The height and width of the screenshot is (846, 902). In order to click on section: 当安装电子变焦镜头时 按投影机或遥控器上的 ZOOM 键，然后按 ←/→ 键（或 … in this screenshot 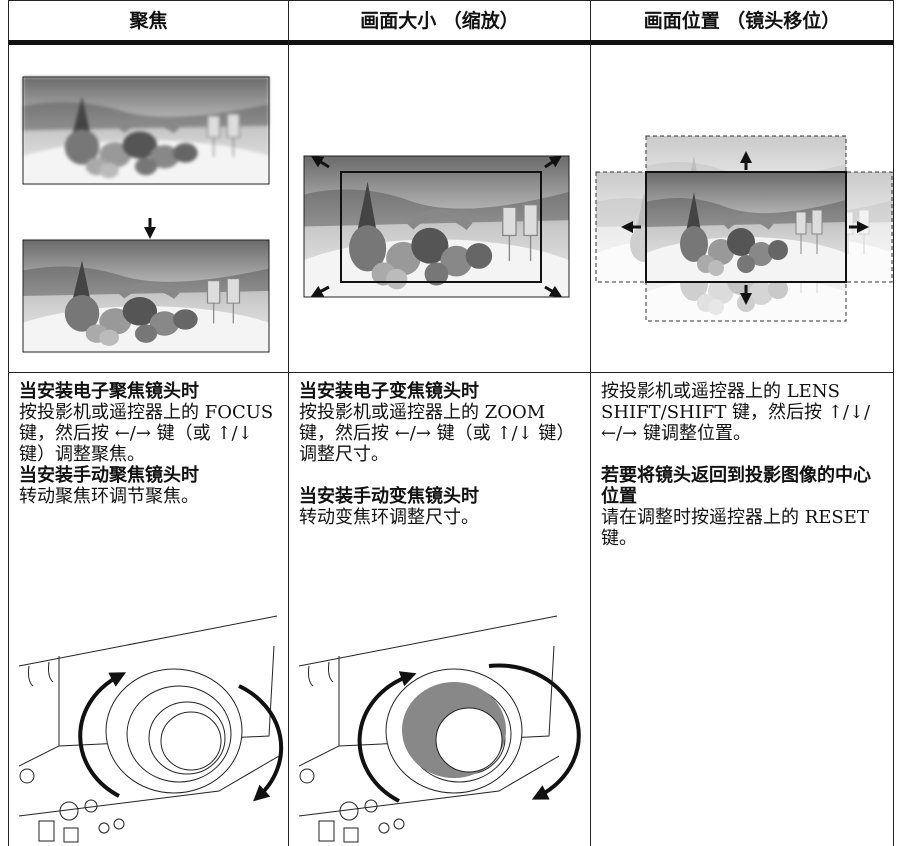, I will do `click(440, 423)`.